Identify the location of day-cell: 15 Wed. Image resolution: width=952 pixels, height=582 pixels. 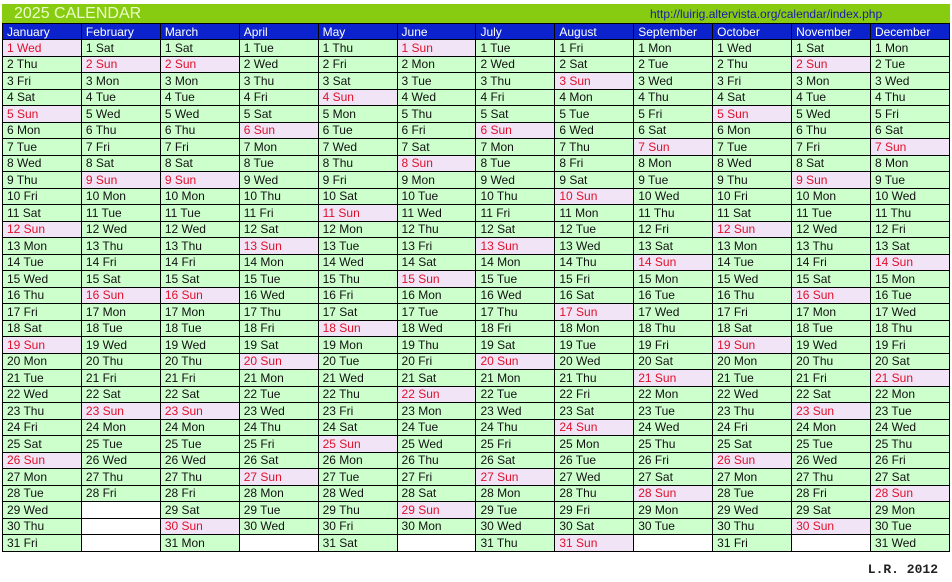
(752, 279).